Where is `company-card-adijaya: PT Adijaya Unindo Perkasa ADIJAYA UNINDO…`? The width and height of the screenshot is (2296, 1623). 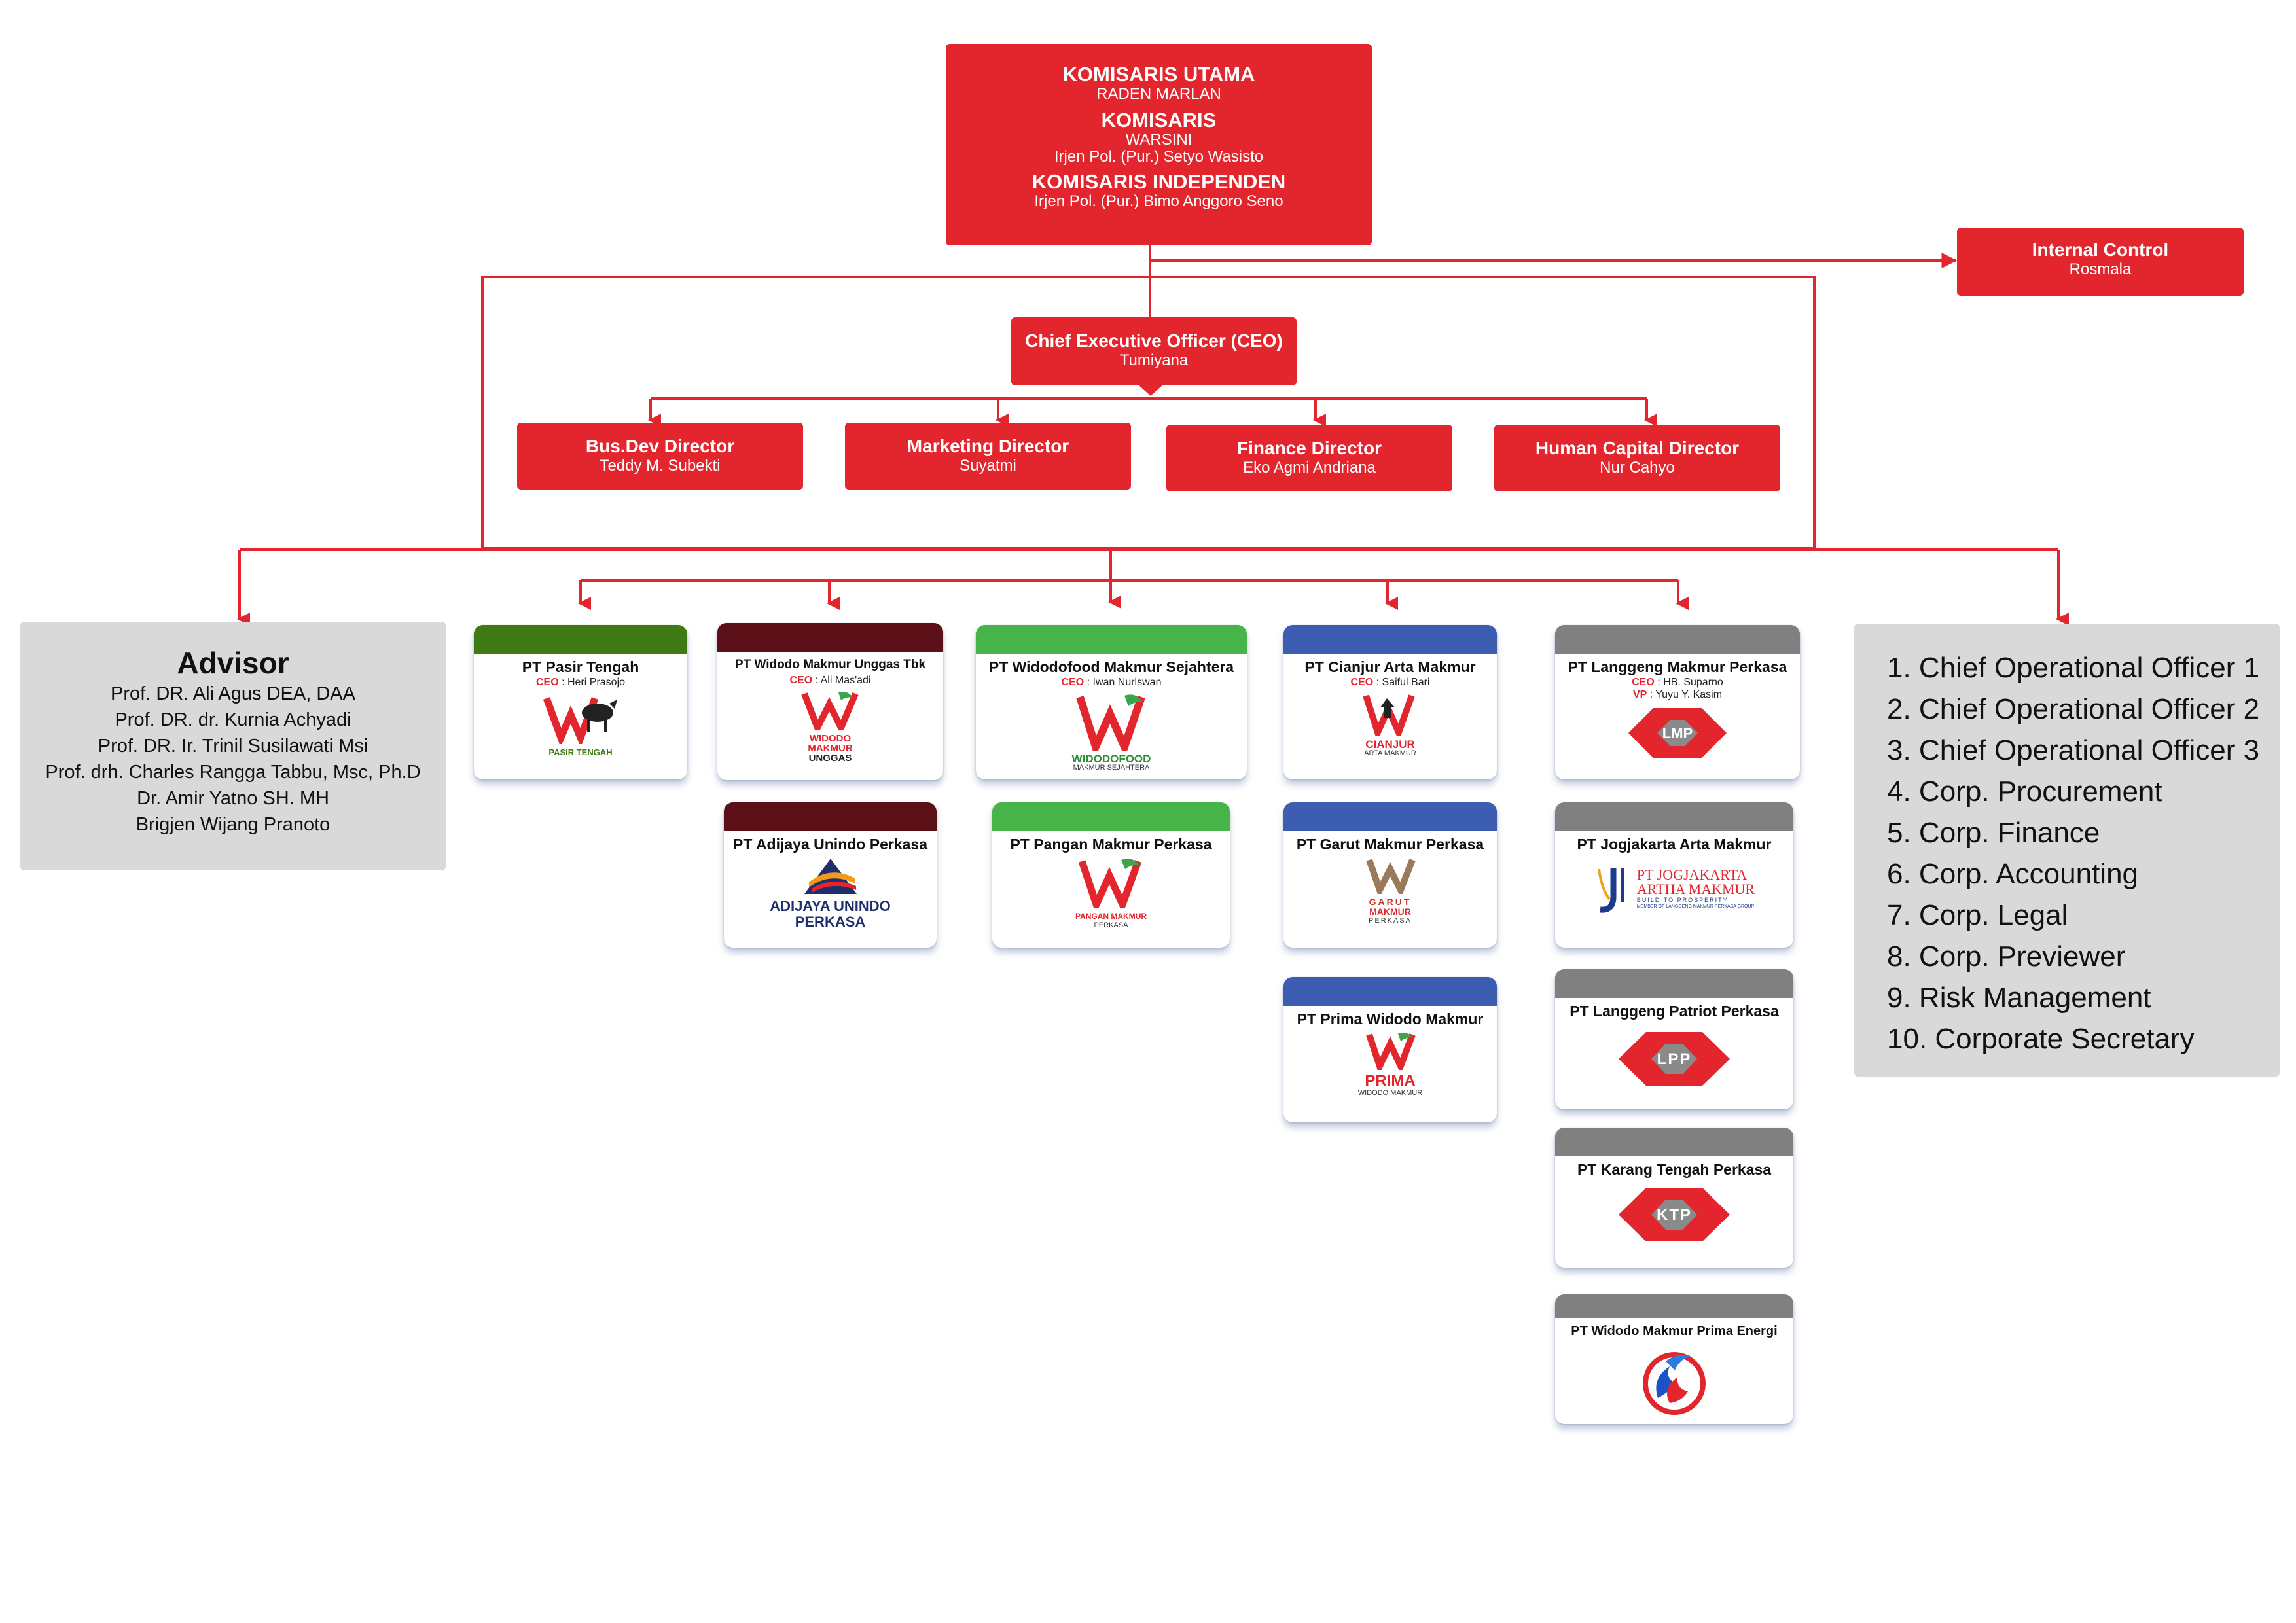 company-card-adijaya: PT Adijaya Unindo Perkasa ADIJAYA UNINDO… is located at coordinates (830, 875).